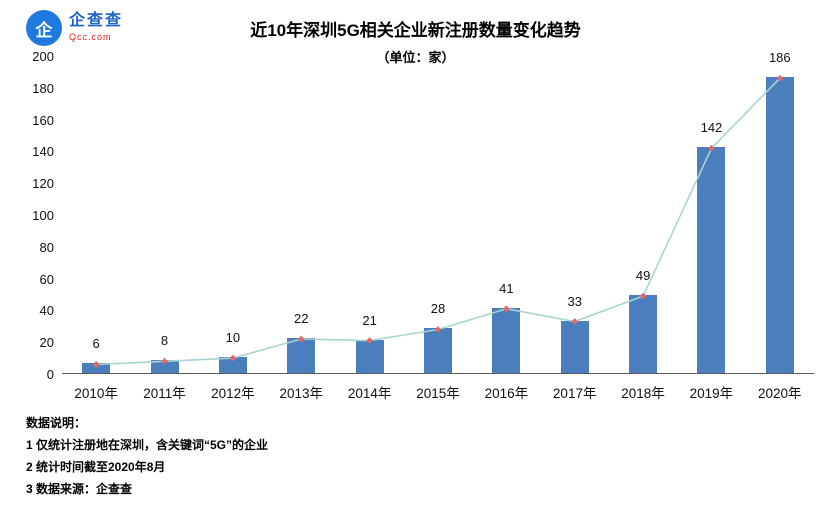 The height and width of the screenshot is (507, 831). What do you see at coordinates (438, 309) in the screenshot?
I see `bar-value-label: 28` at bounding box center [438, 309].